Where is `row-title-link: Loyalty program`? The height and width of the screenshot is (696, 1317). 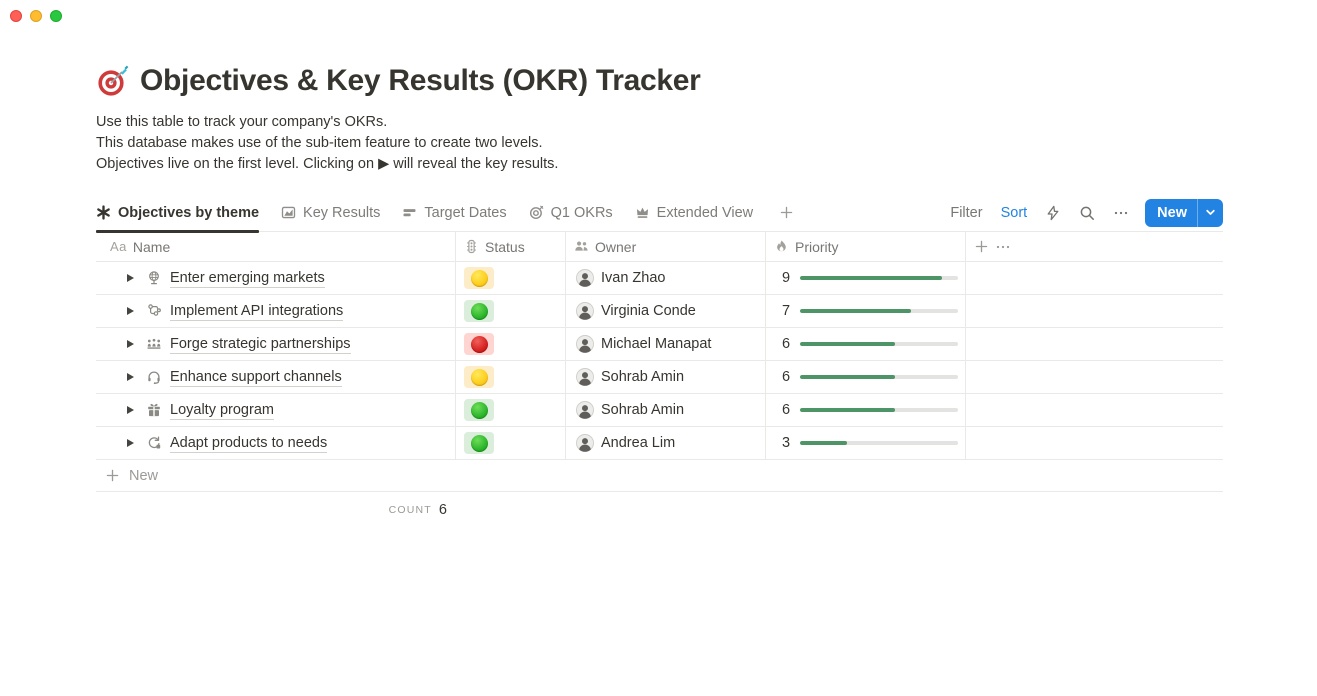
row-title-link: Loyalty program is located at coordinates (222, 410).